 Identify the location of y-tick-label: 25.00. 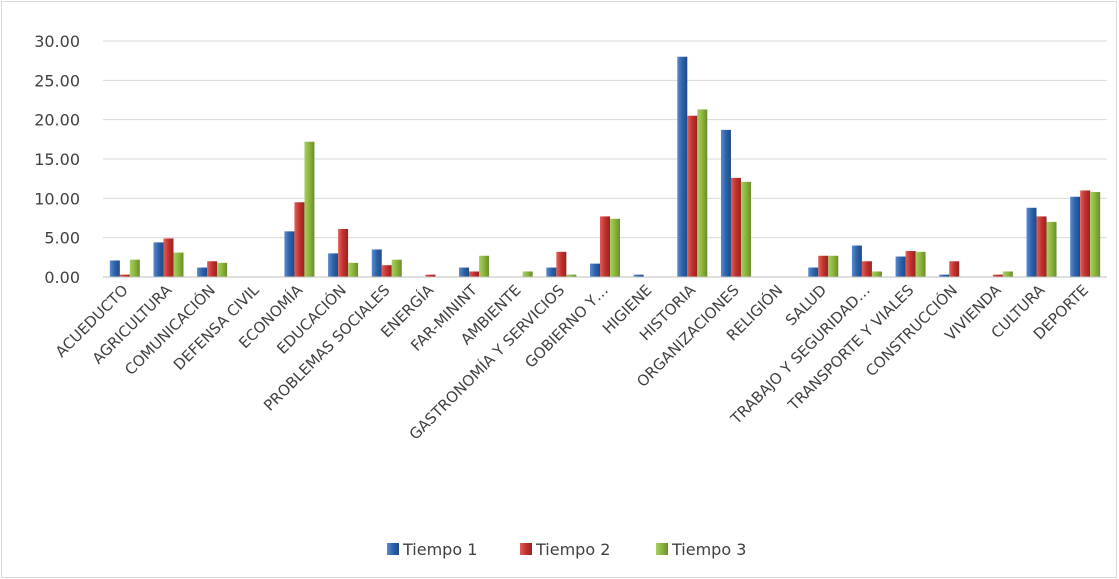
(57, 80).